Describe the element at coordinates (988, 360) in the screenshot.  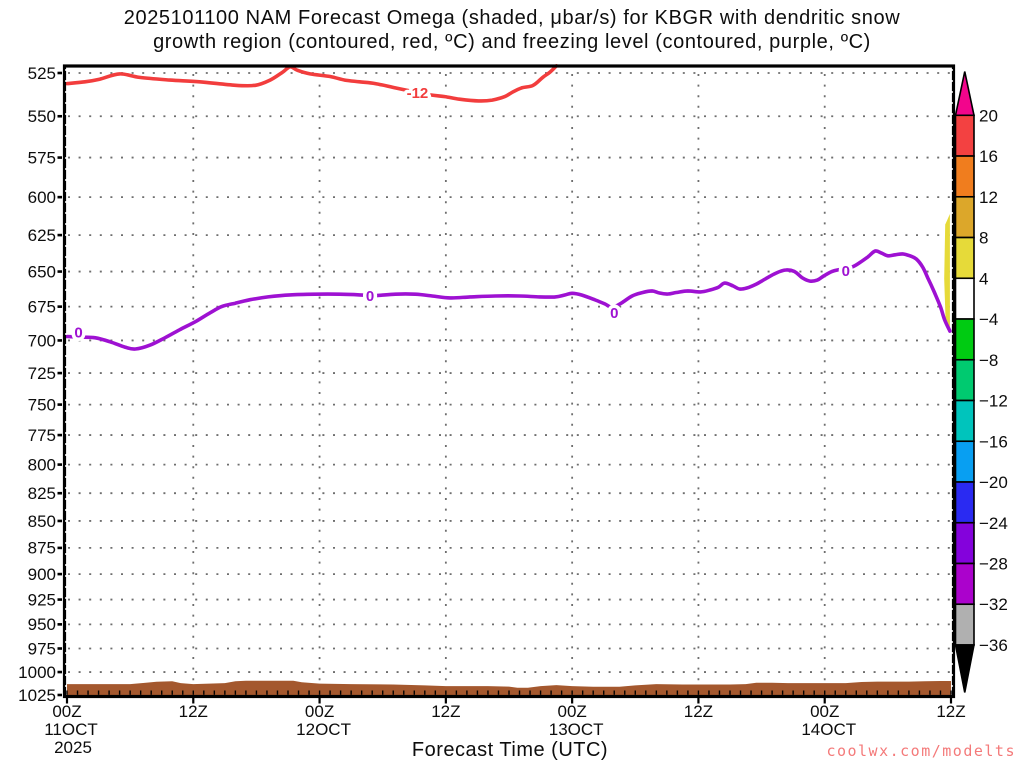
I see `colorbar-label: −8` at that location.